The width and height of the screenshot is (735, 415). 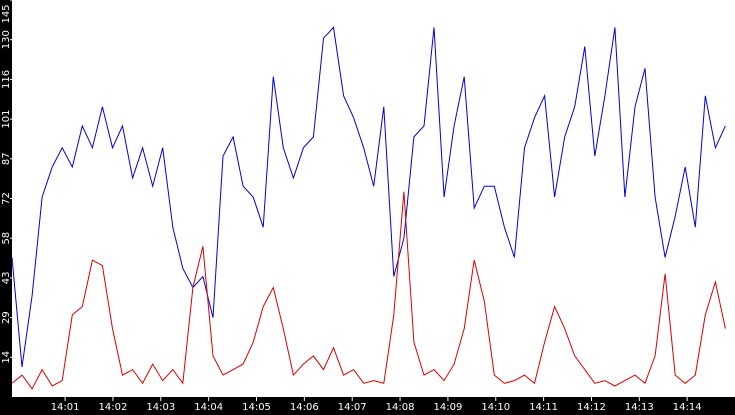 I want to click on y-tick-label: 43, so click(x=6, y=278).